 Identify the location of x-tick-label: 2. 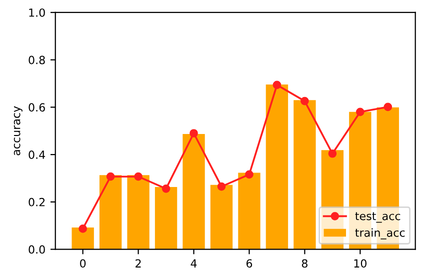
(138, 263).